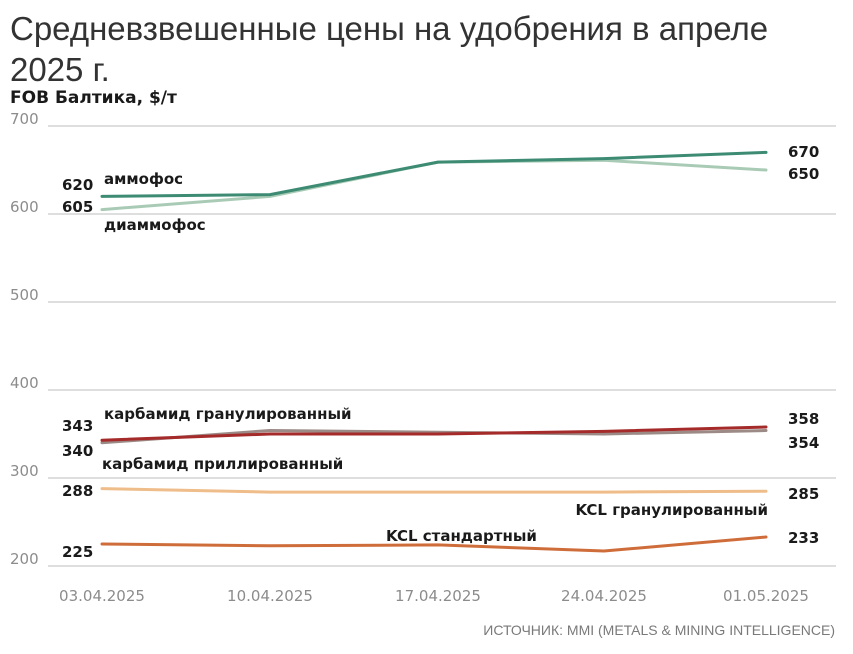 This screenshot has height=654, width=853. Describe the element at coordinates (24, 295) in the screenshot. I see `y-tick-label: 500` at that location.